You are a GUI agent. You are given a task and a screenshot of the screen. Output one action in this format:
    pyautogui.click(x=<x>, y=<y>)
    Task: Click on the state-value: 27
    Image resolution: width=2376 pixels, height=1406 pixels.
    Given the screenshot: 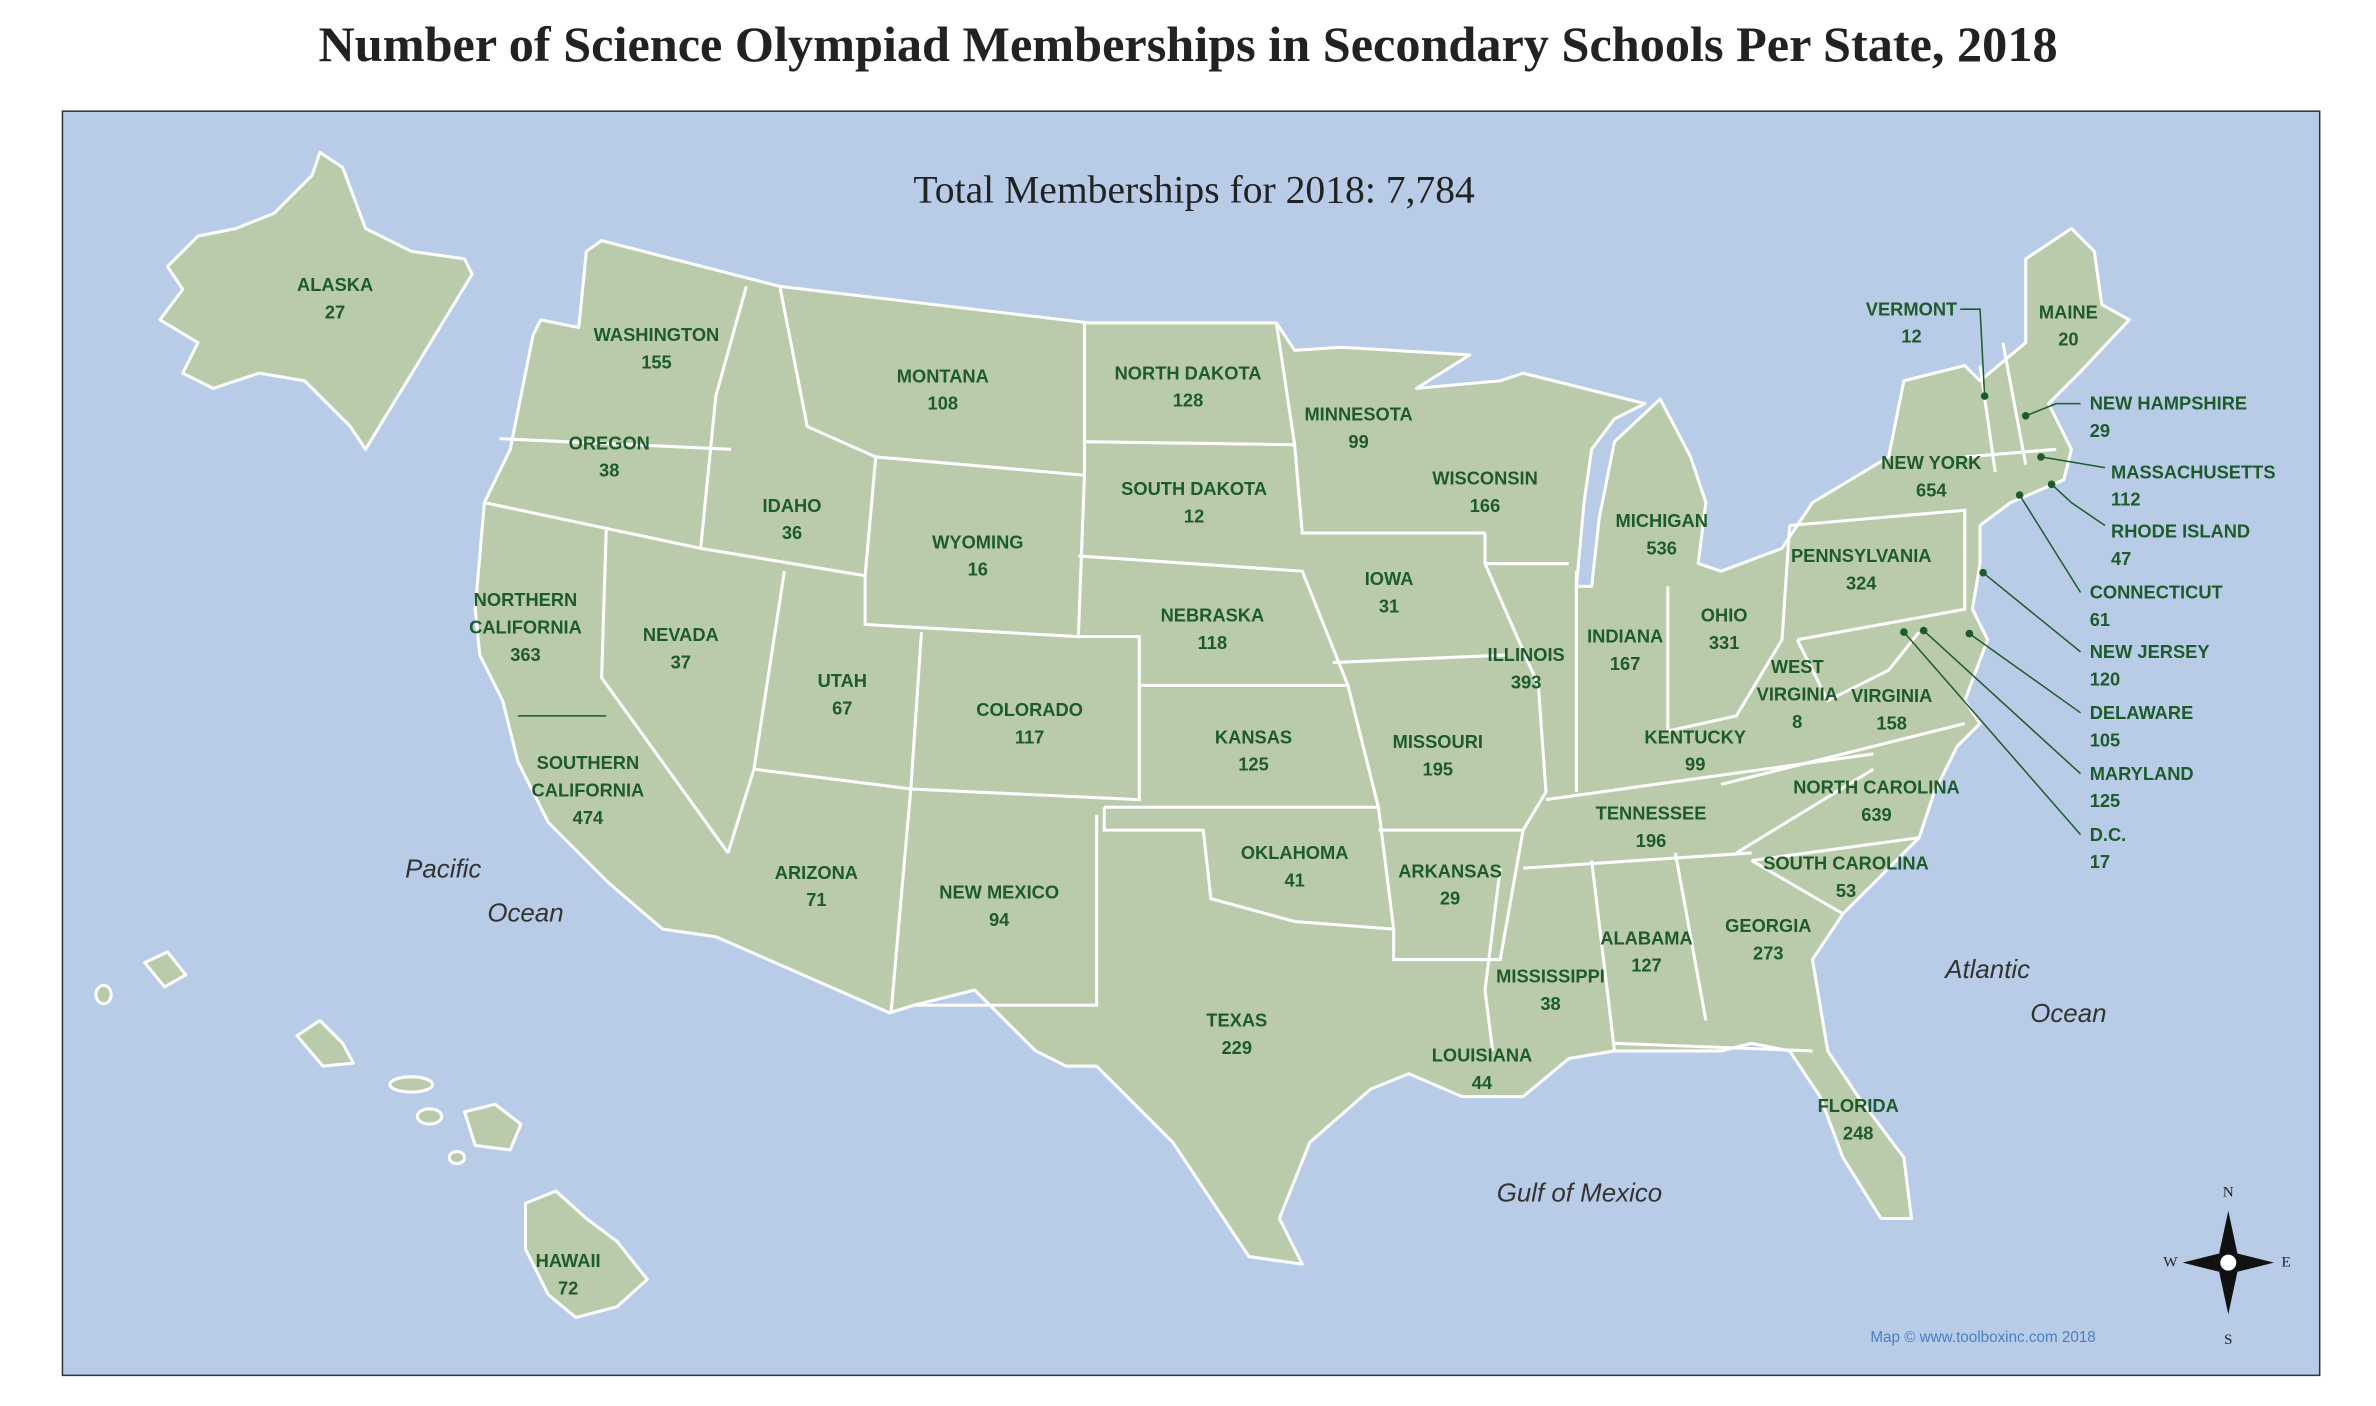 What is the action you would take?
    pyautogui.click(x=335, y=312)
    